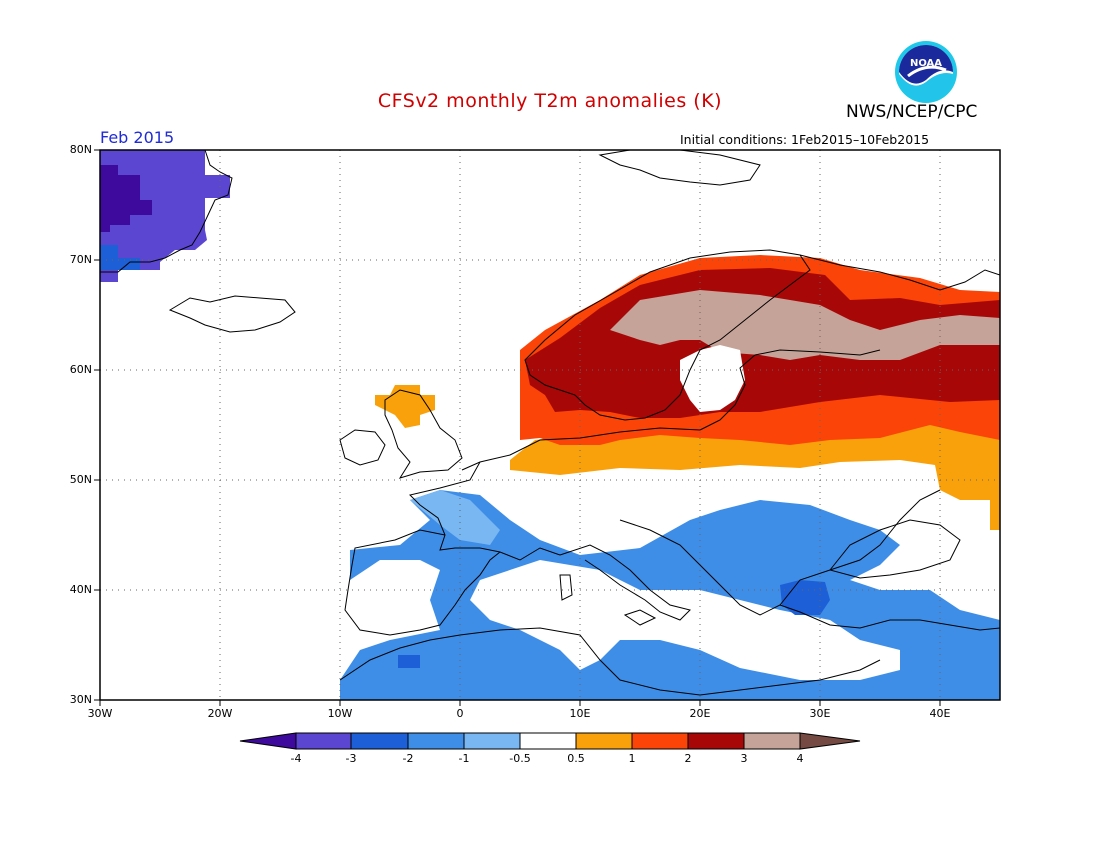 The image size is (1100, 850). I want to click on colorbar-label: -1, so click(464, 758).